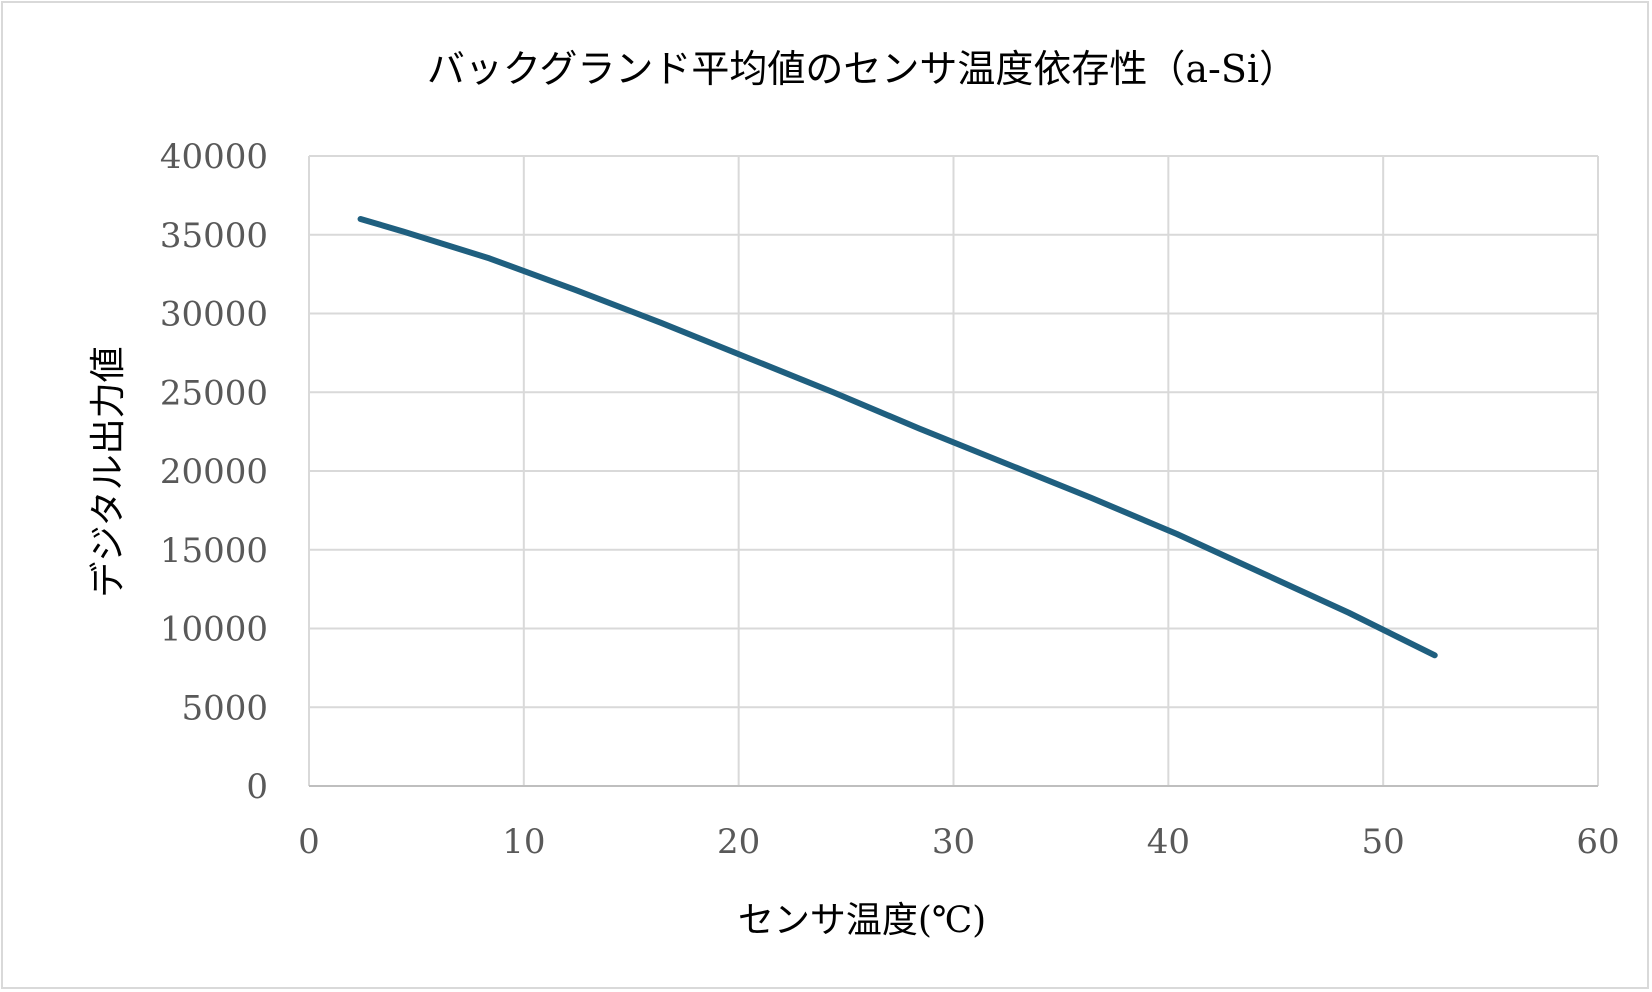  Describe the element at coordinates (257, 787) in the screenshot. I see `y-tick-label: 0` at that location.